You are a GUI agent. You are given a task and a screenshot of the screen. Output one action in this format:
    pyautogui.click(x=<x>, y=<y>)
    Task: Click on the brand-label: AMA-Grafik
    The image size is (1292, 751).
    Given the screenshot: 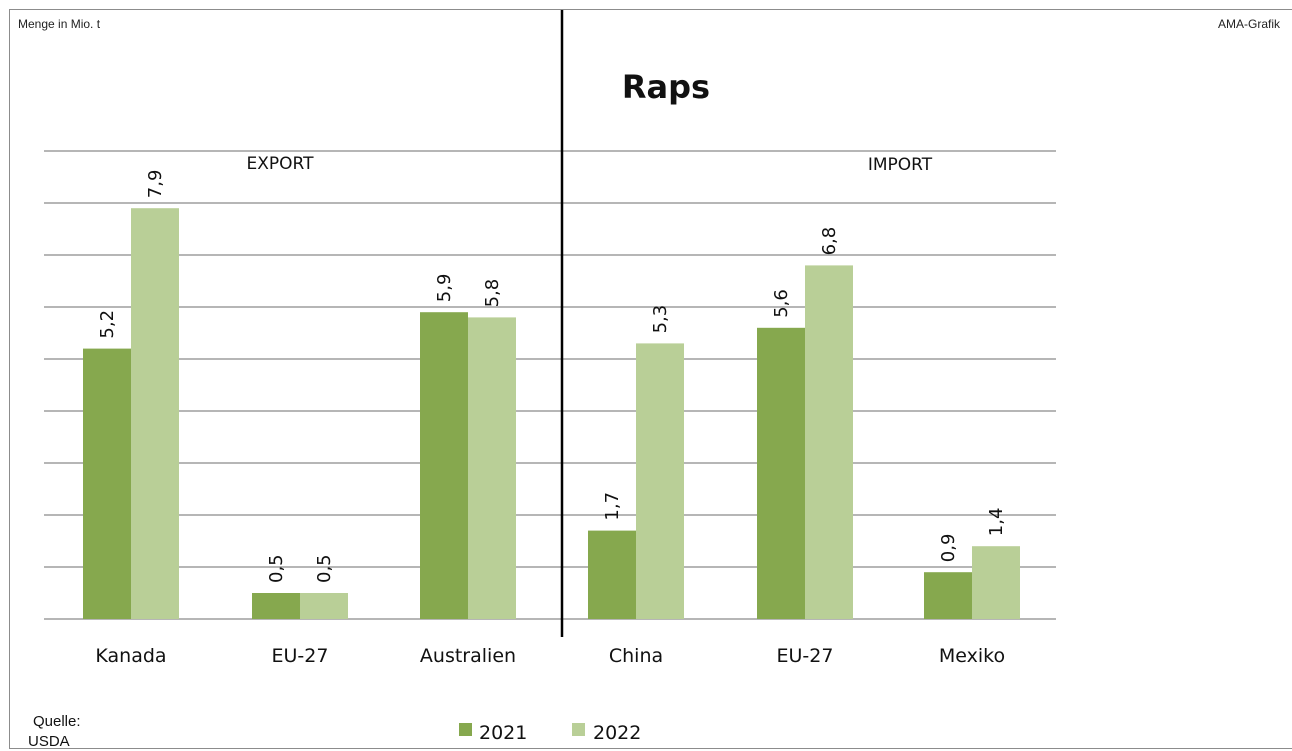 What is the action you would take?
    pyautogui.click(x=1249, y=24)
    